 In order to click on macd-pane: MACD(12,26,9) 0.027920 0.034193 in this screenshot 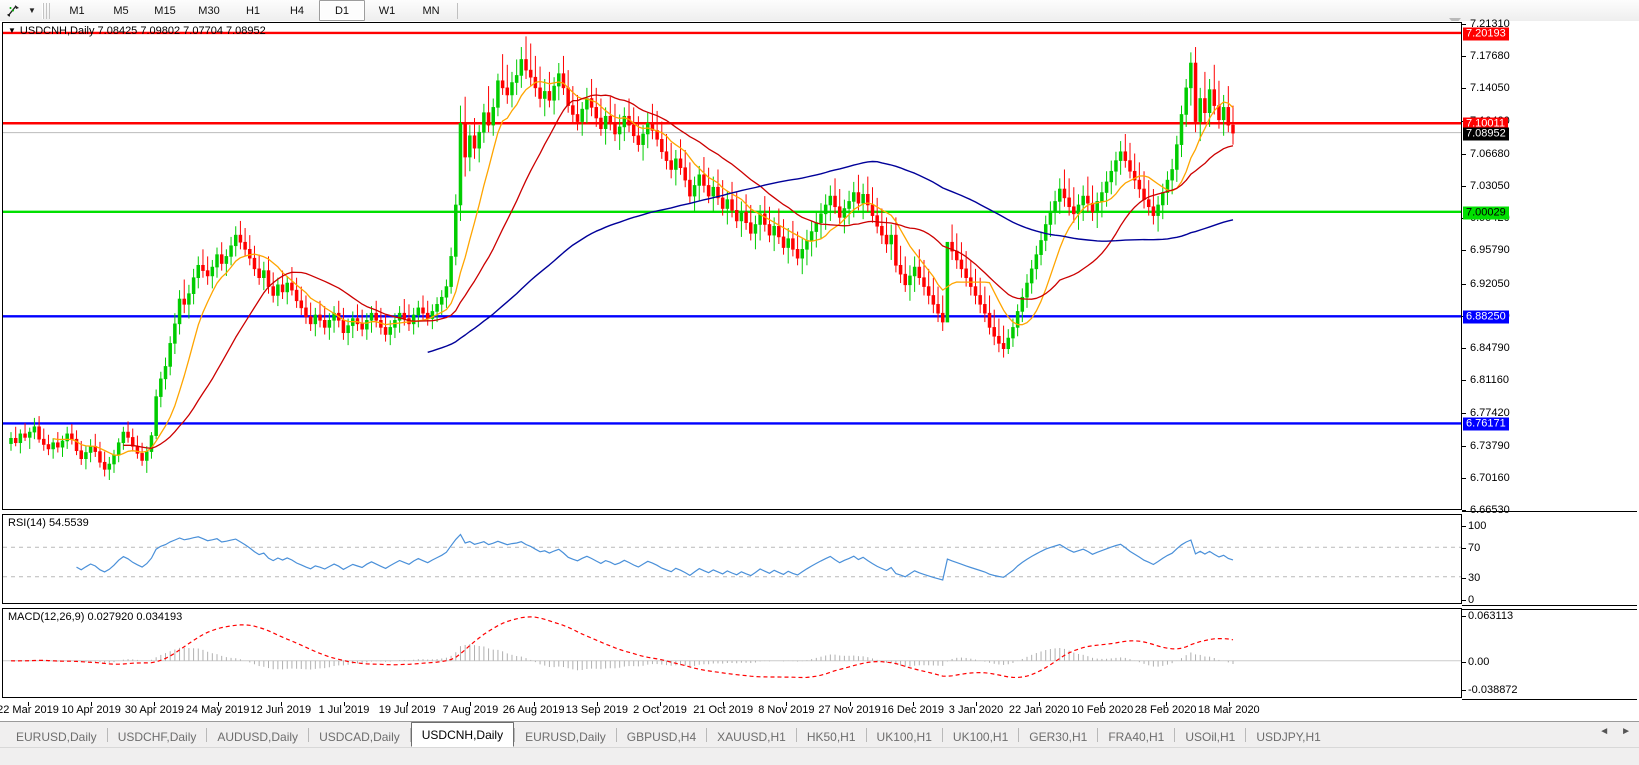, I will do `click(732, 653)`.